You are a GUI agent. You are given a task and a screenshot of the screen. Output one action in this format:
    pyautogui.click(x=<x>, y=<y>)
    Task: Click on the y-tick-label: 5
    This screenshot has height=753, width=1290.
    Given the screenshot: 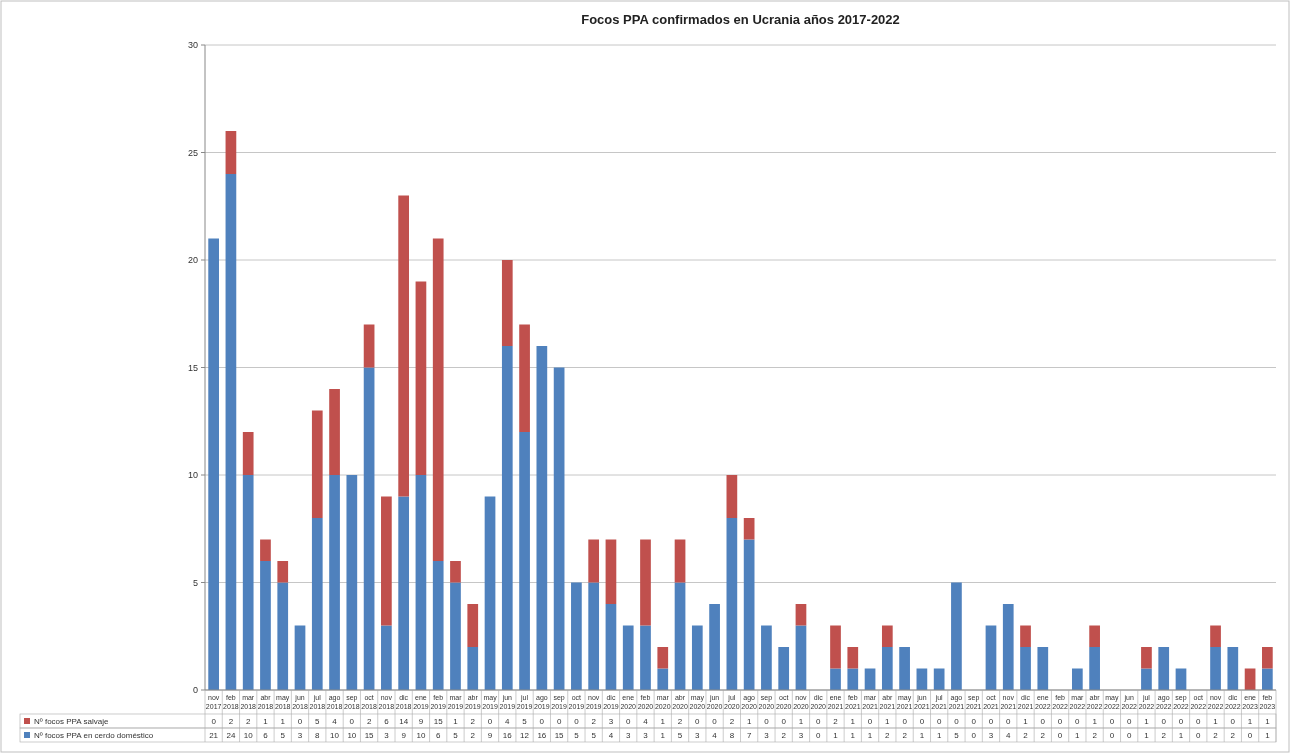 What is the action you would take?
    pyautogui.click(x=195, y=582)
    